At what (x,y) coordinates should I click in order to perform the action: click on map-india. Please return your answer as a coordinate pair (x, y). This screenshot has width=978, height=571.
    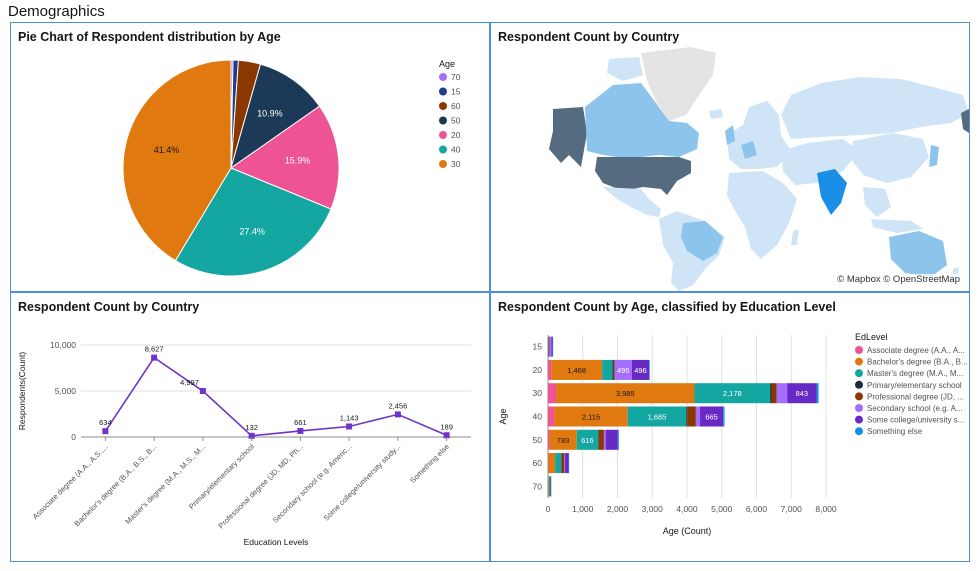
    Looking at the image, I should click on (832, 192).